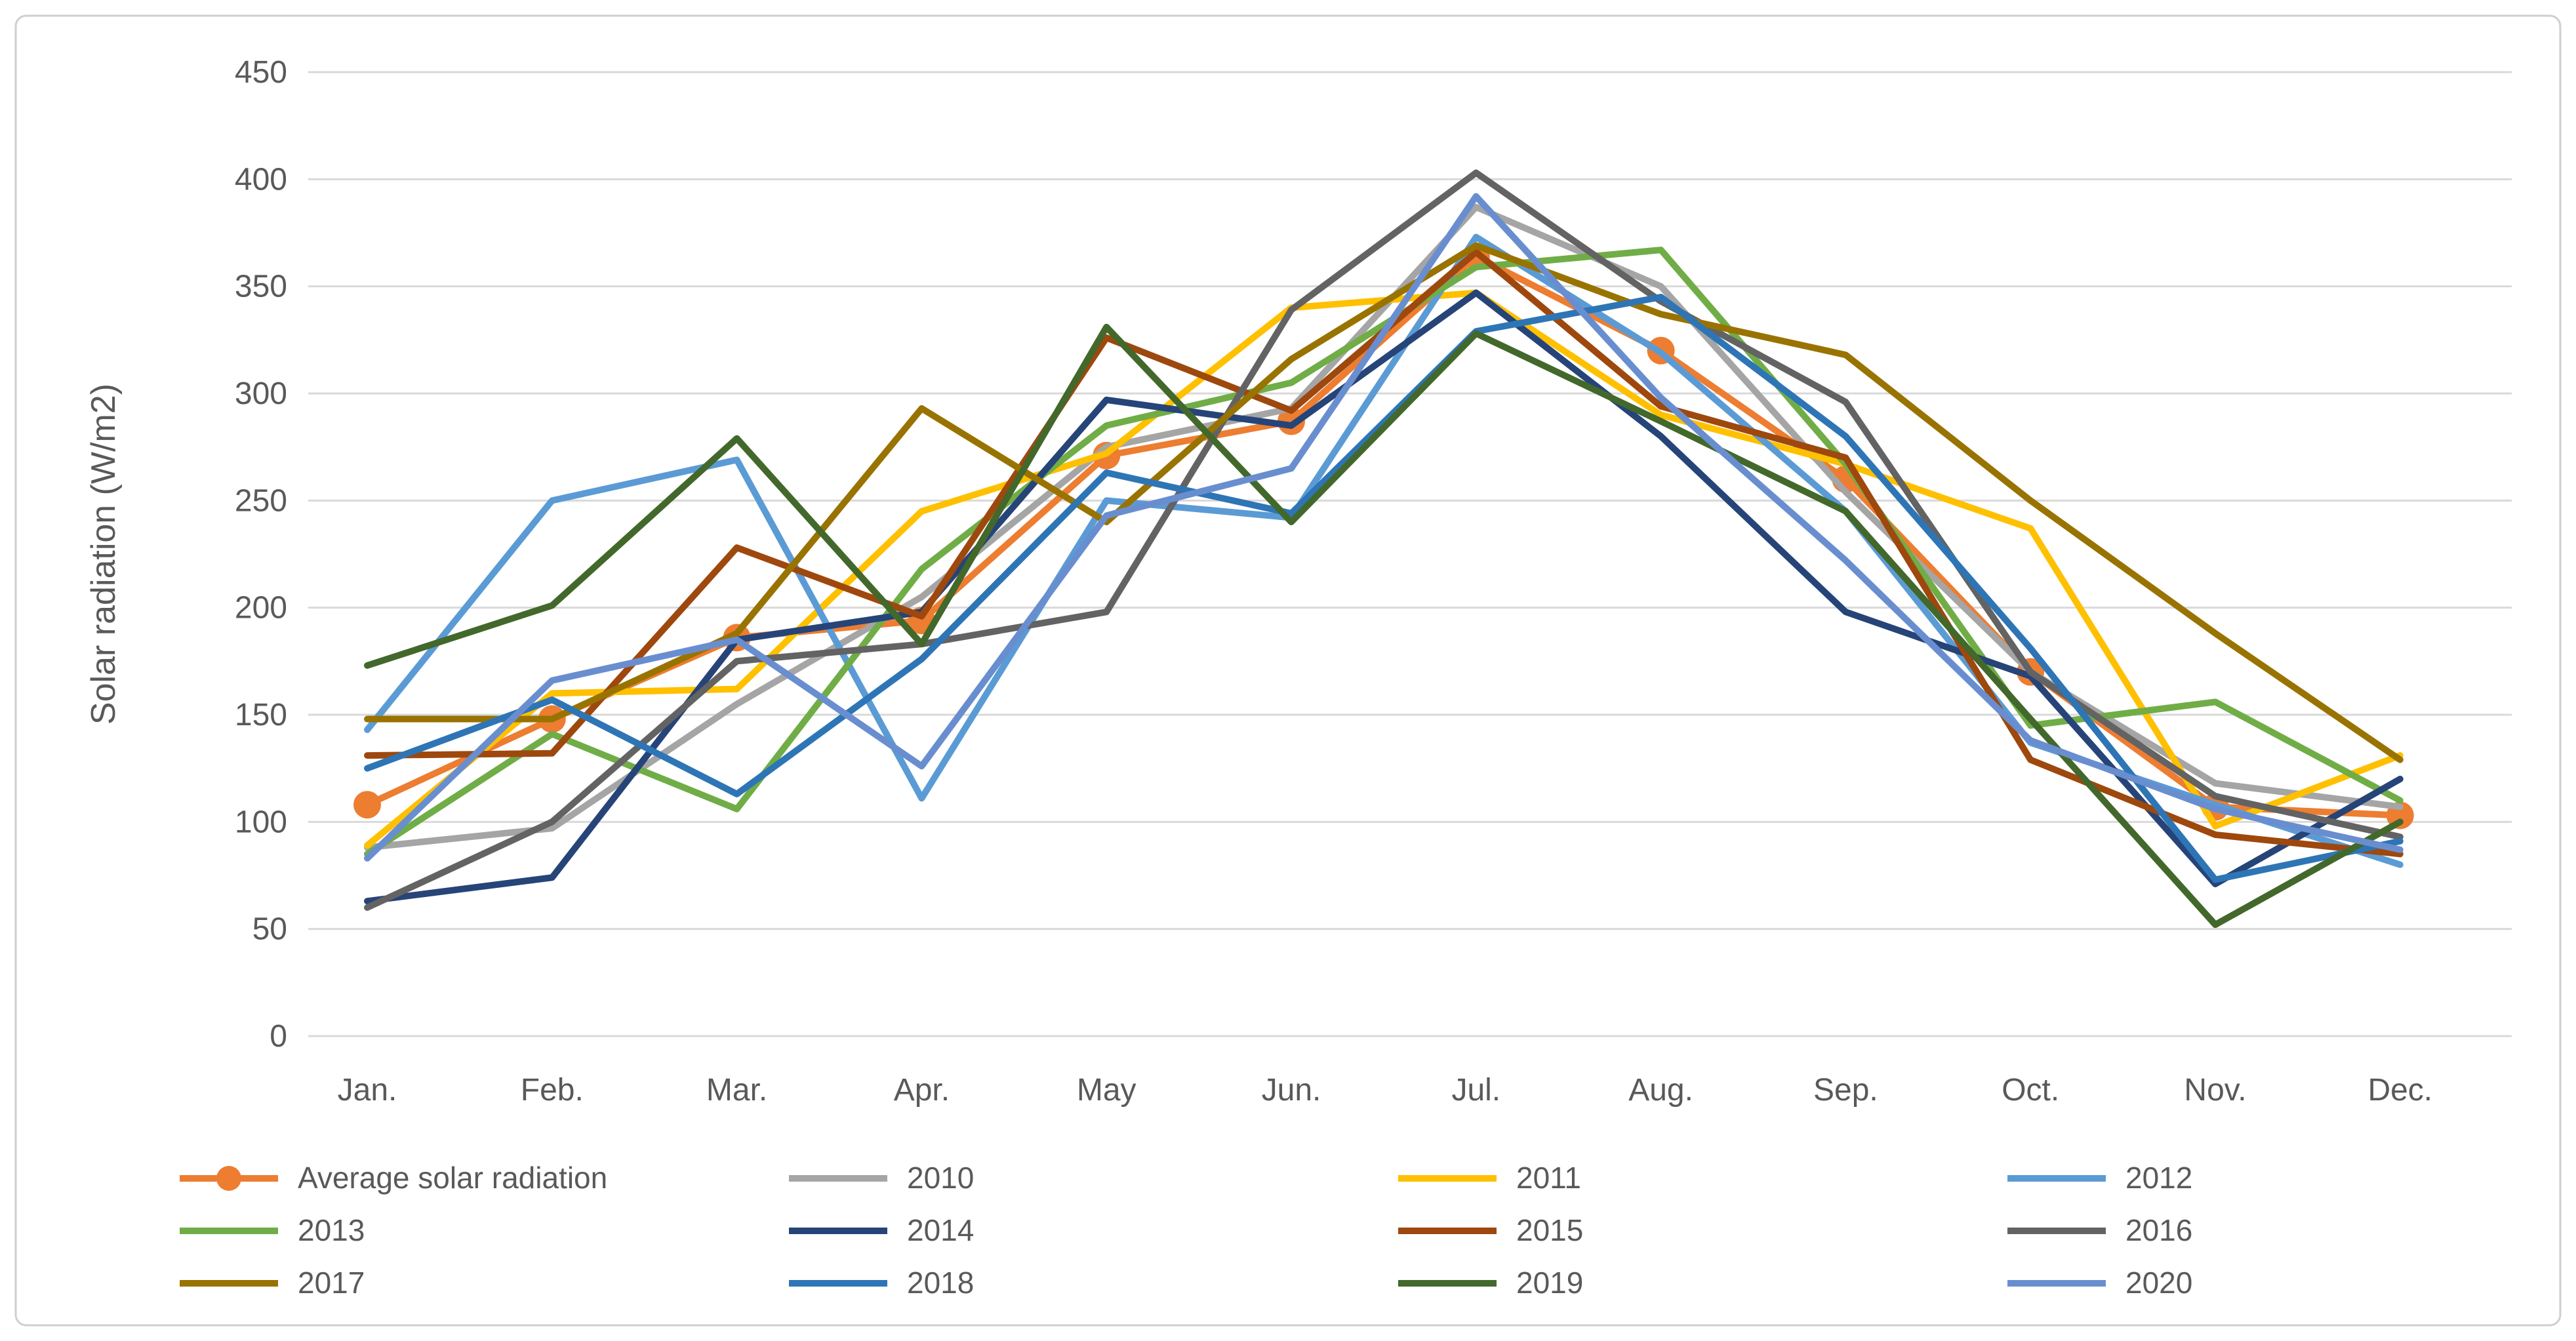 The height and width of the screenshot is (1341, 2576). I want to click on legend-label-average-solar-radiation: Average solar radiation, so click(452, 1178).